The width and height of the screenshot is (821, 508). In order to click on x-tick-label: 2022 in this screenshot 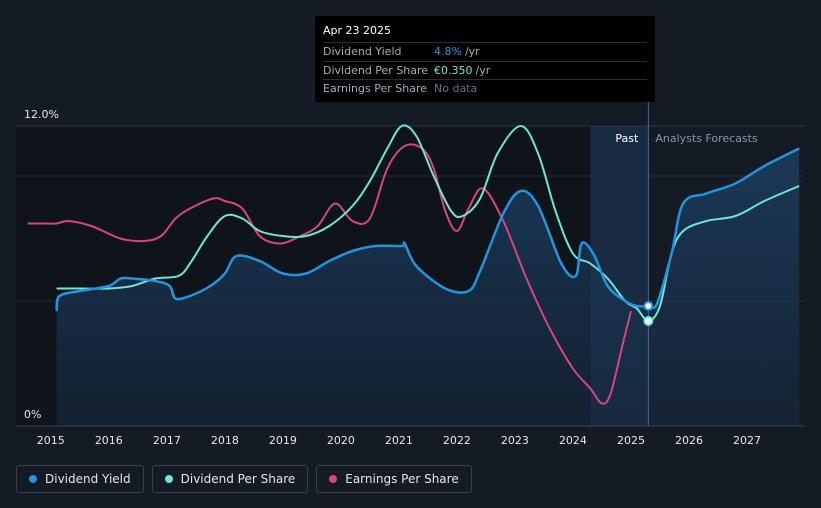, I will do `click(457, 440)`.